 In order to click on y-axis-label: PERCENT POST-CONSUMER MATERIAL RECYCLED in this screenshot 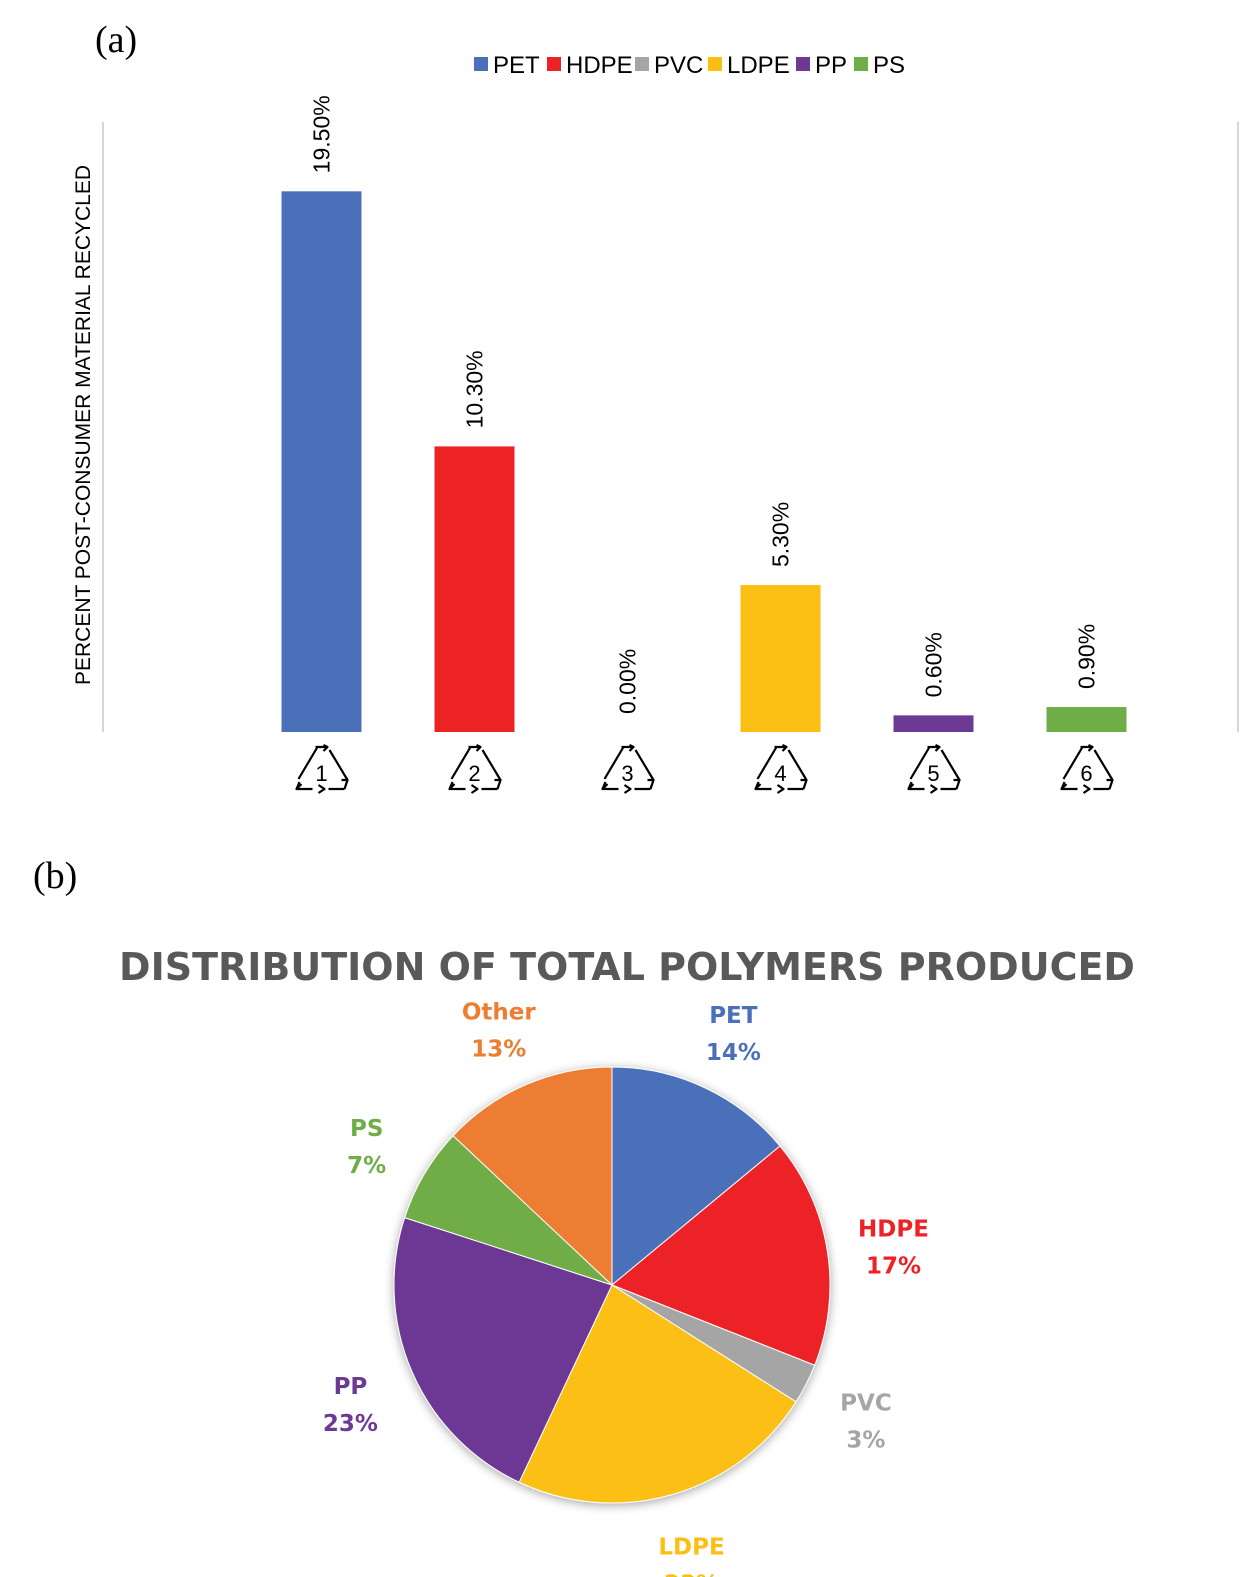, I will do `click(83, 425)`.